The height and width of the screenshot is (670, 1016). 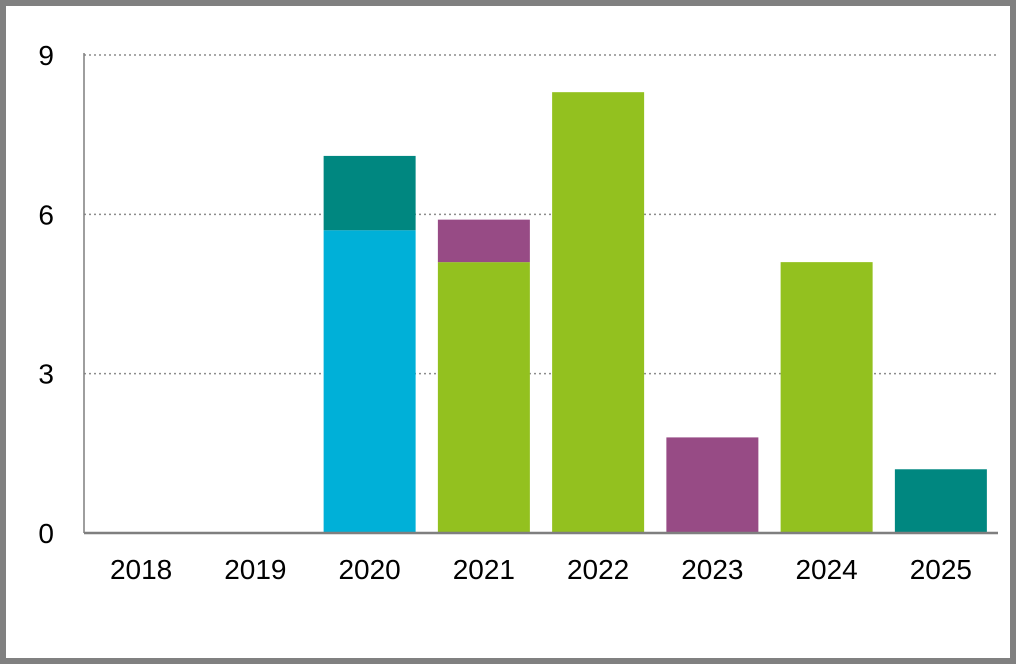 What do you see at coordinates (826, 569) in the screenshot?
I see `x-tick-label-2024: 2024` at bounding box center [826, 569].